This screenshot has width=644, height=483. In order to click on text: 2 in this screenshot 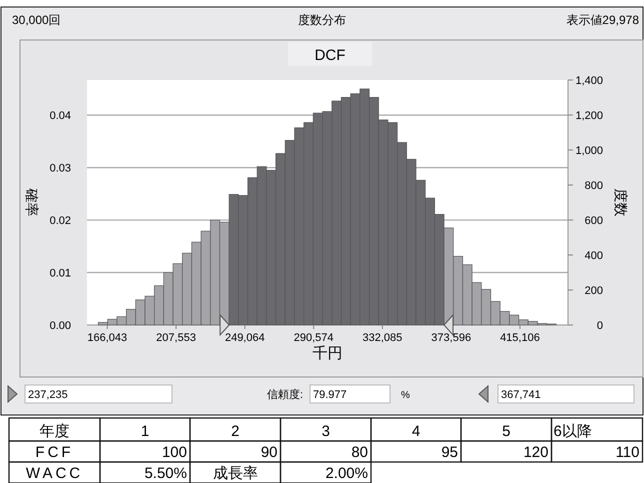, I will do `click(235, 431)`.